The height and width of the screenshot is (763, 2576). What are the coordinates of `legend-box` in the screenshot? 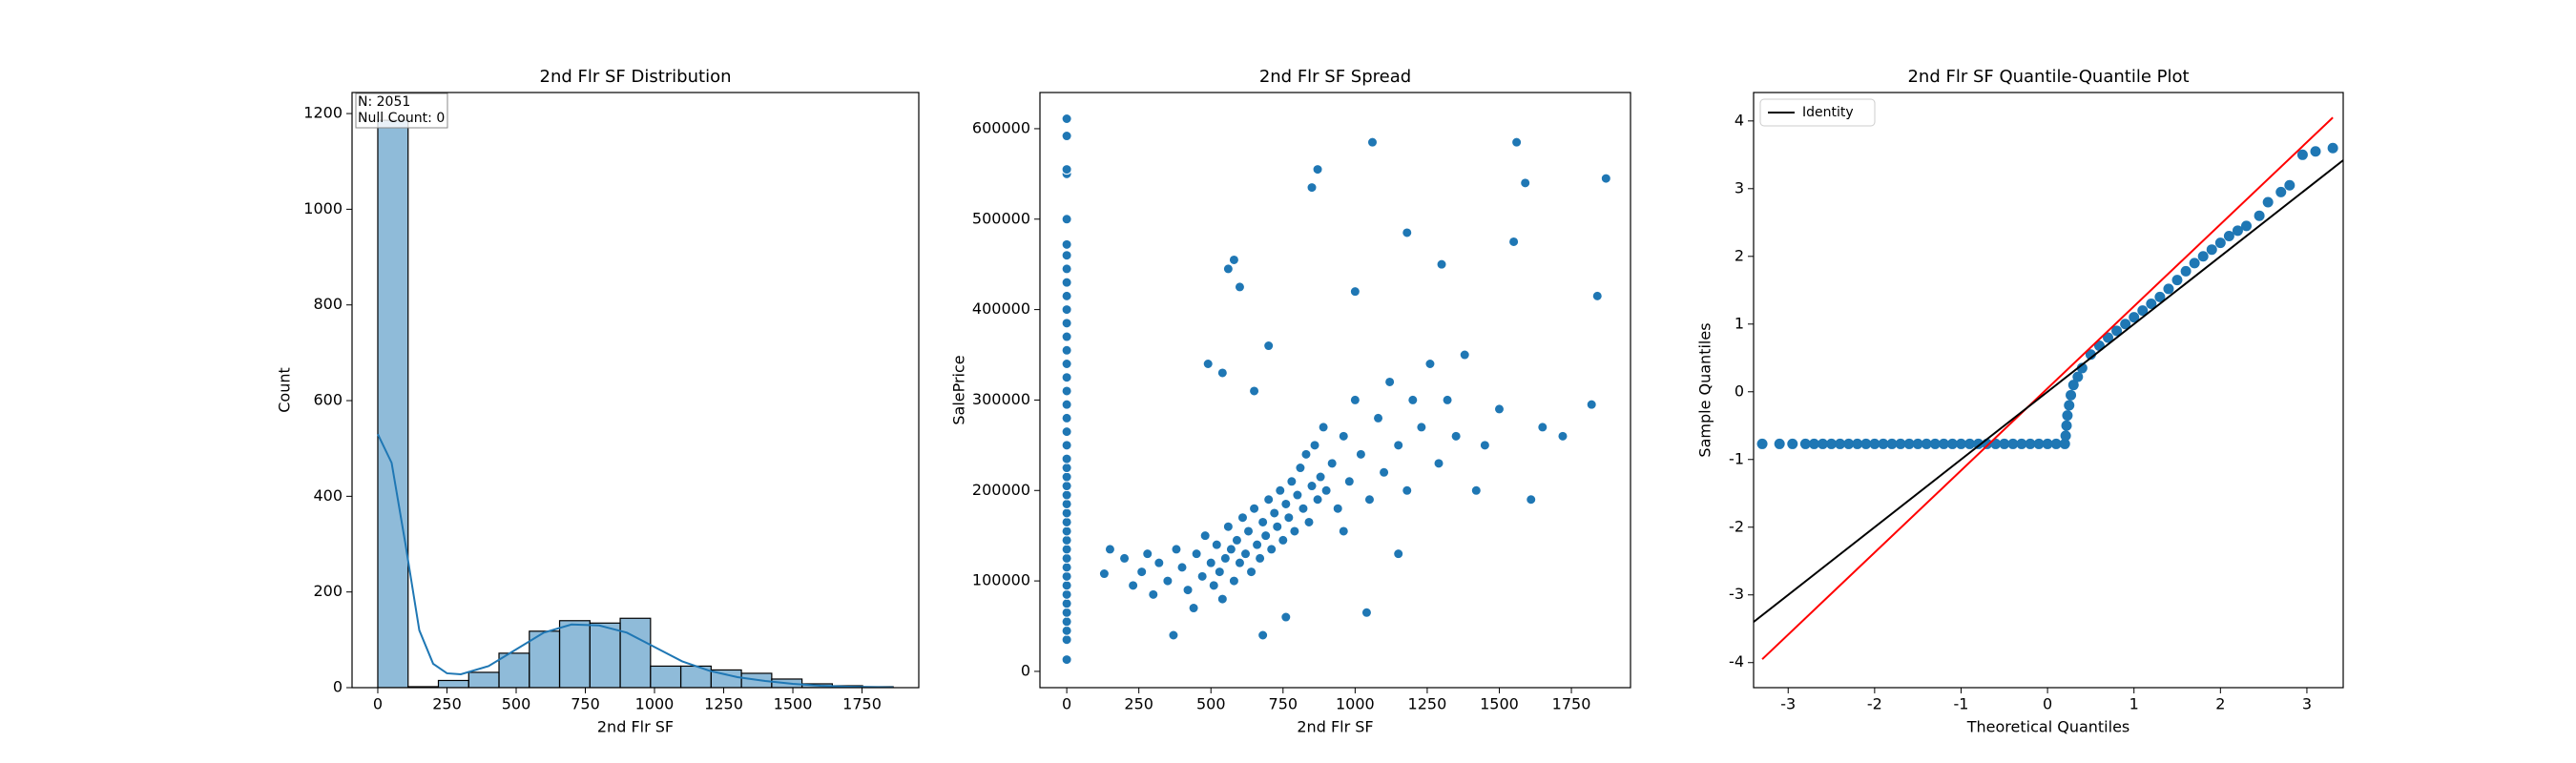 It's located at (1817, 112).